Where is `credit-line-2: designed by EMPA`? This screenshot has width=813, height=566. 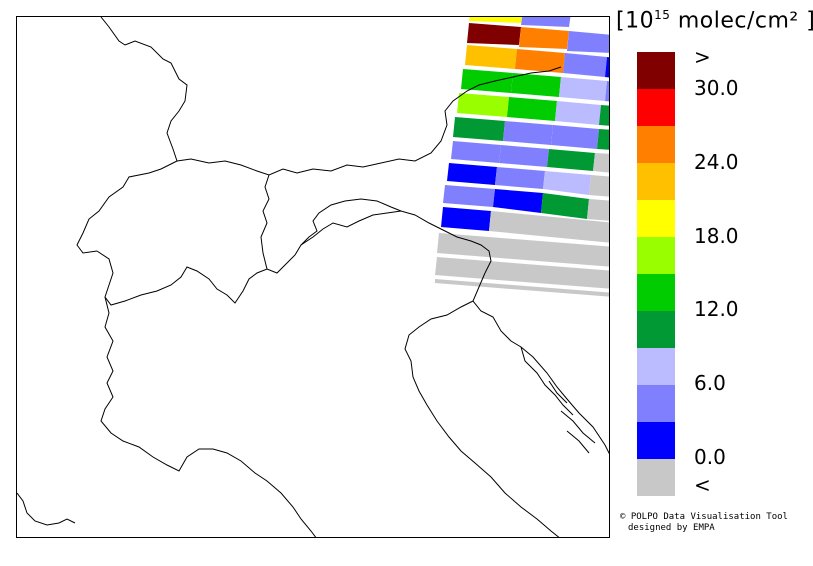 credit-line-2: designed by EMPA is located at coordinates (671, 528).